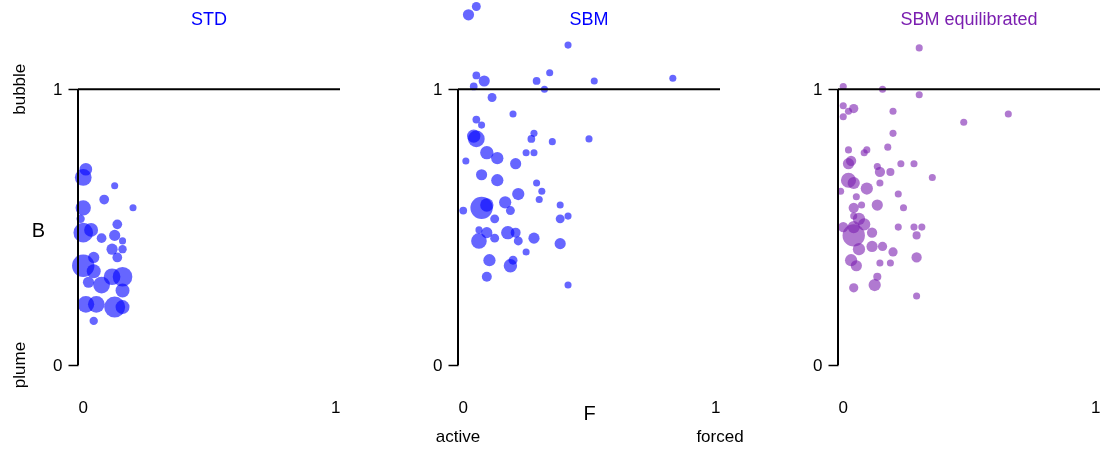 The width and height of the screenshot is (1120, 449). I want to click on x-axis-title: F, so click(589, 412).